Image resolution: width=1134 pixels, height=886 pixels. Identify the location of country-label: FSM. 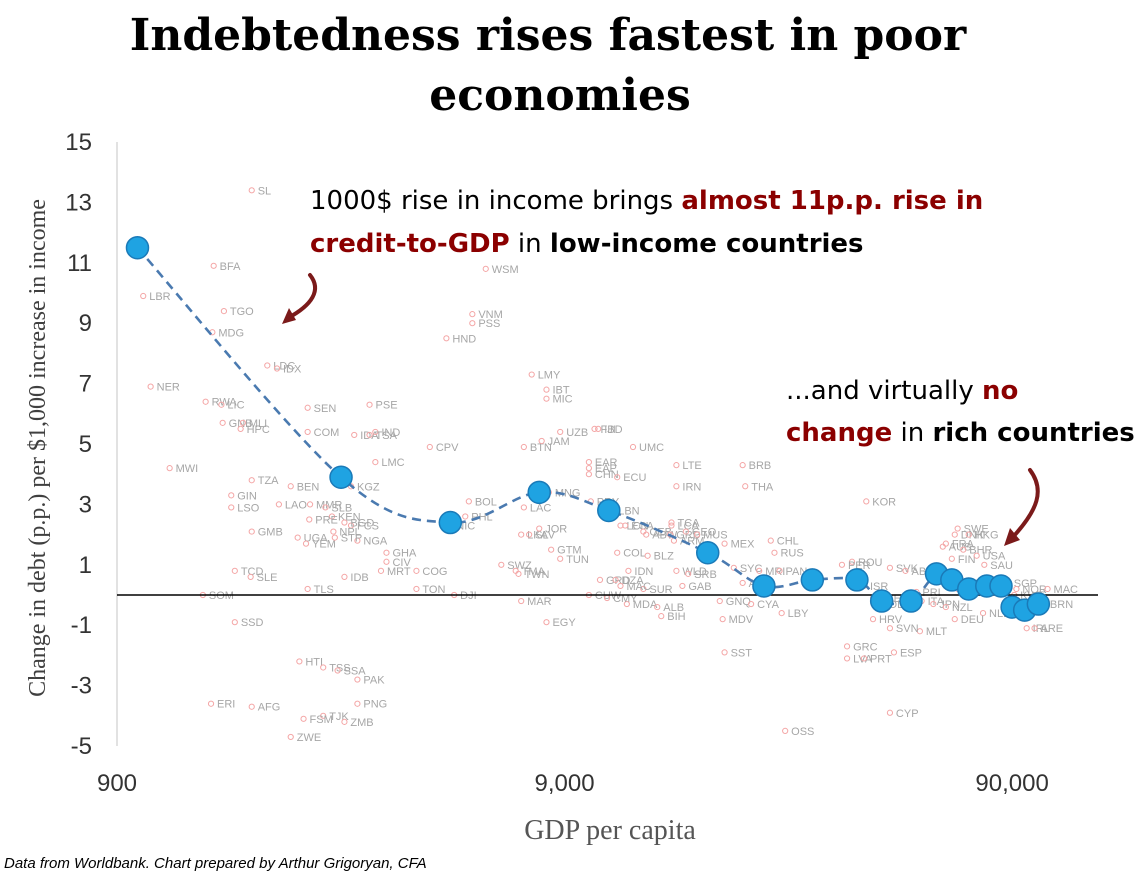
(321, 720).